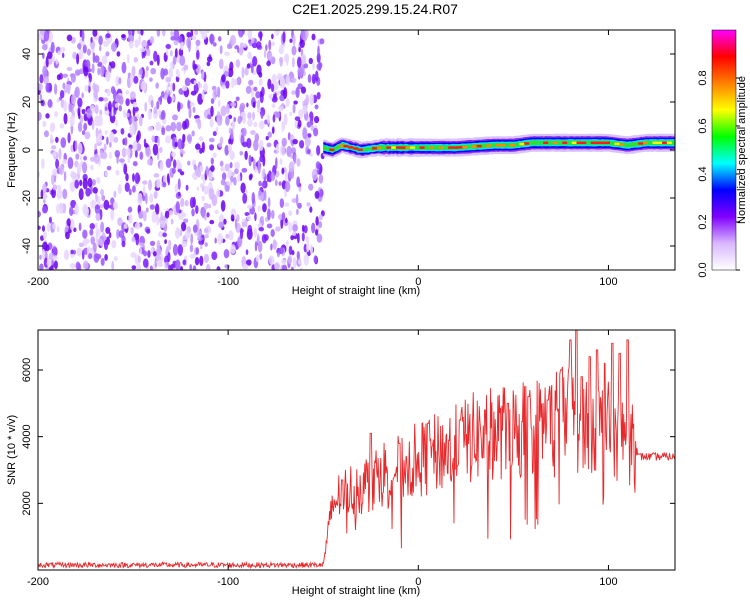 This screenshot has height=600, width=750. Describe the element at coordinates (228, 582) in the screenshot. I see `x-tick-label: -100` at that location.